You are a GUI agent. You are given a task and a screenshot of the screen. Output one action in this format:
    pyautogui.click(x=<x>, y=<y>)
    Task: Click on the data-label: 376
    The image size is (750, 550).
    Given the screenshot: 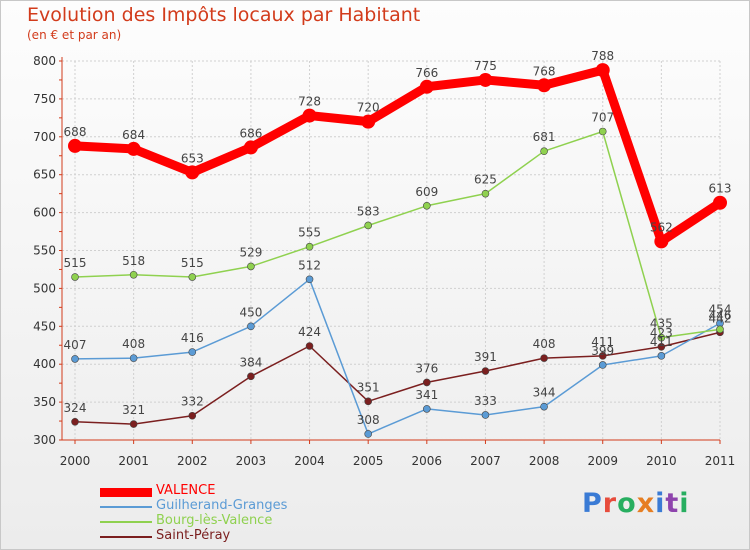 What is the action you would take?
    pyautogui.click(x=426, y=368)
    